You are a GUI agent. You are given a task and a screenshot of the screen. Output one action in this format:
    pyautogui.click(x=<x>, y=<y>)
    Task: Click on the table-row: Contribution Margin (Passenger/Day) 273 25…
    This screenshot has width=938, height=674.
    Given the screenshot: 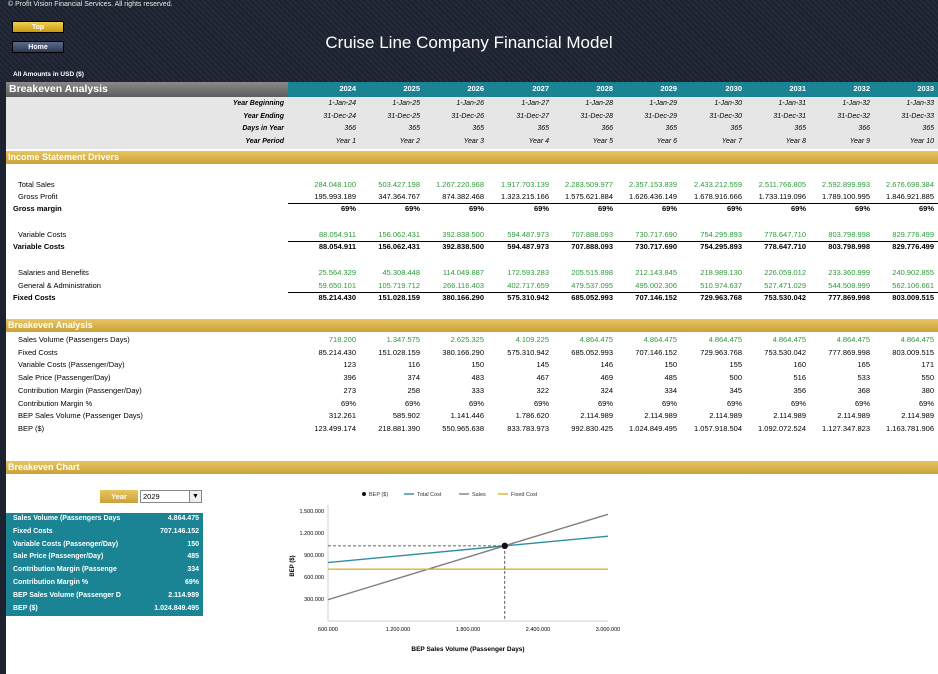 What is the action you would take?
    pyautogui.click(x=472, y=391)
    